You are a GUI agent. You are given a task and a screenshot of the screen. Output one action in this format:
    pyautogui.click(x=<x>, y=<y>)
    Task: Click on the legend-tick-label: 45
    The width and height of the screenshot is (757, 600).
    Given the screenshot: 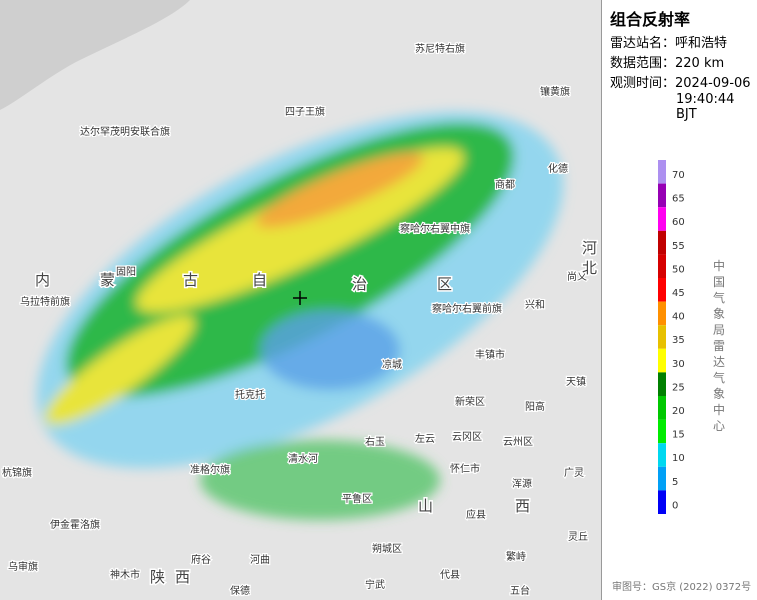 What is the action you would take?
    pyautogui.click(x=678, y=293)
    